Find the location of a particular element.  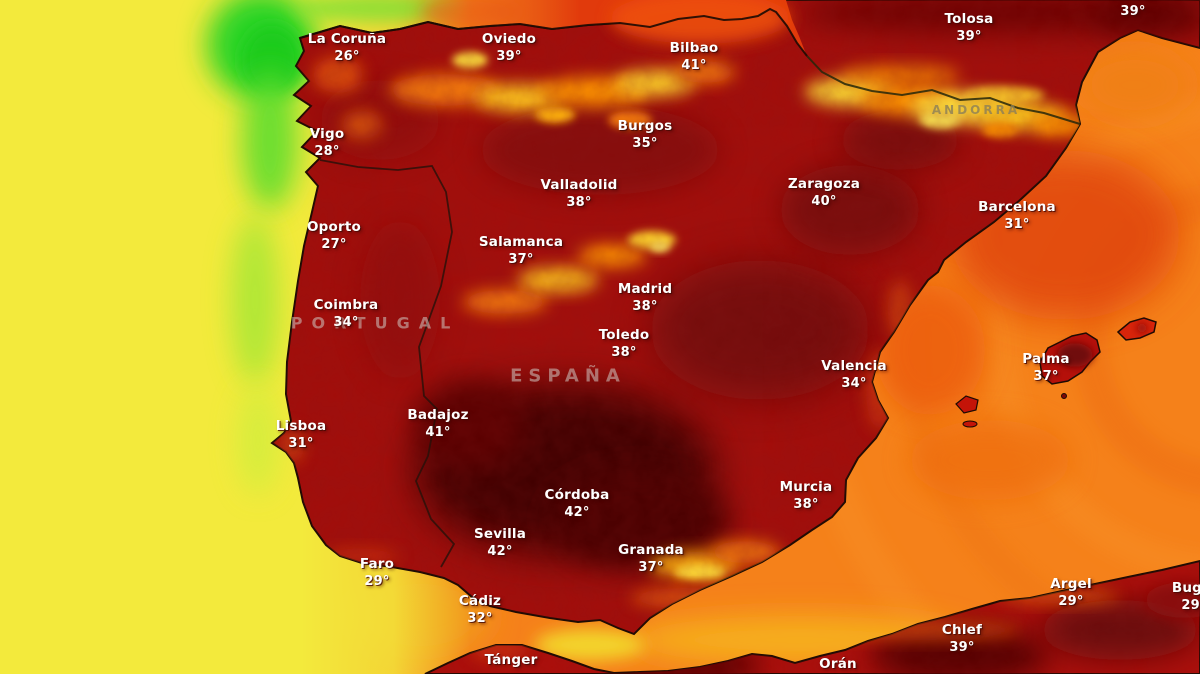

balearic-islands is located at coordinates (1056, 372).